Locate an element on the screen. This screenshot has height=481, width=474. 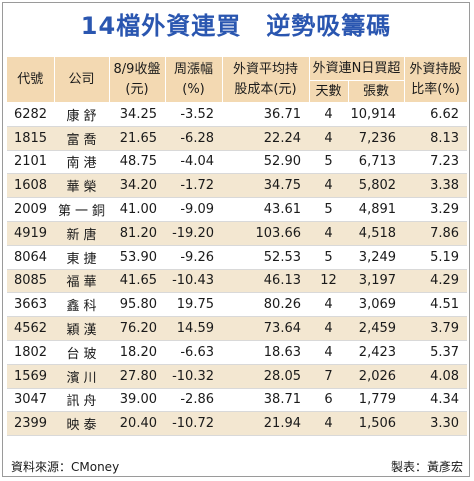
cell-close: 48.75 is located at coordinates (137, 162).